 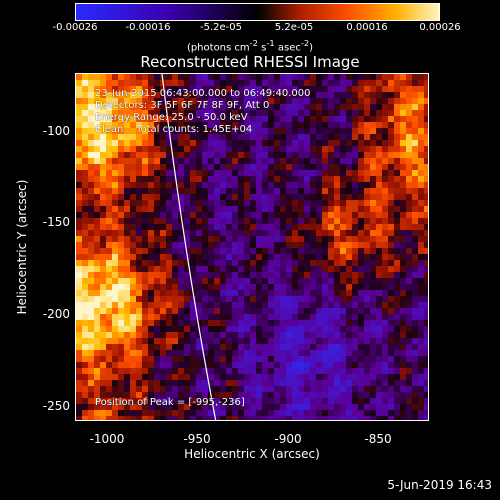 What do you see at coordinates (252, 454) in the screenshot?
I see `x-axis-label: Heliocentric X (arcsec)` at bounding box center [252, 454].